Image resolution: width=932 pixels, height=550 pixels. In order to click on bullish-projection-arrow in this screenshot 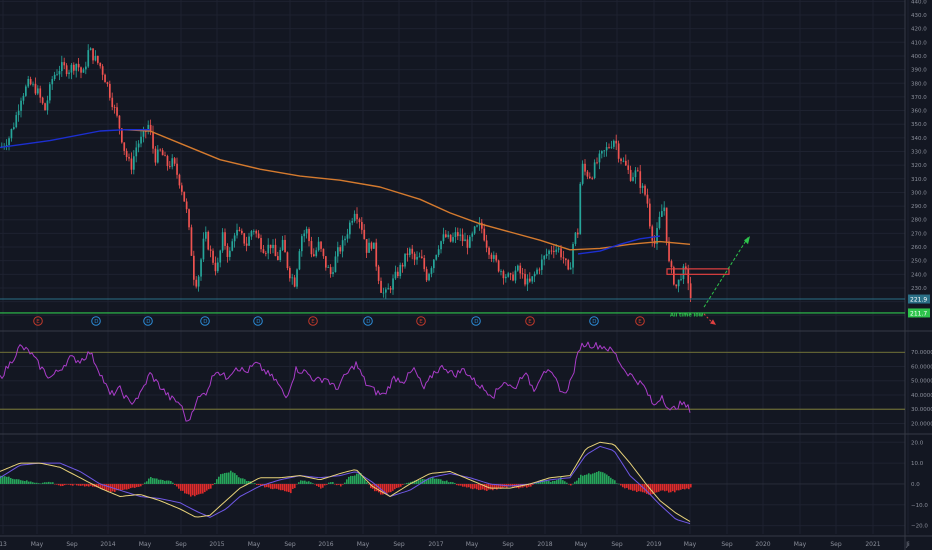, I will do `click(726, 272)`.